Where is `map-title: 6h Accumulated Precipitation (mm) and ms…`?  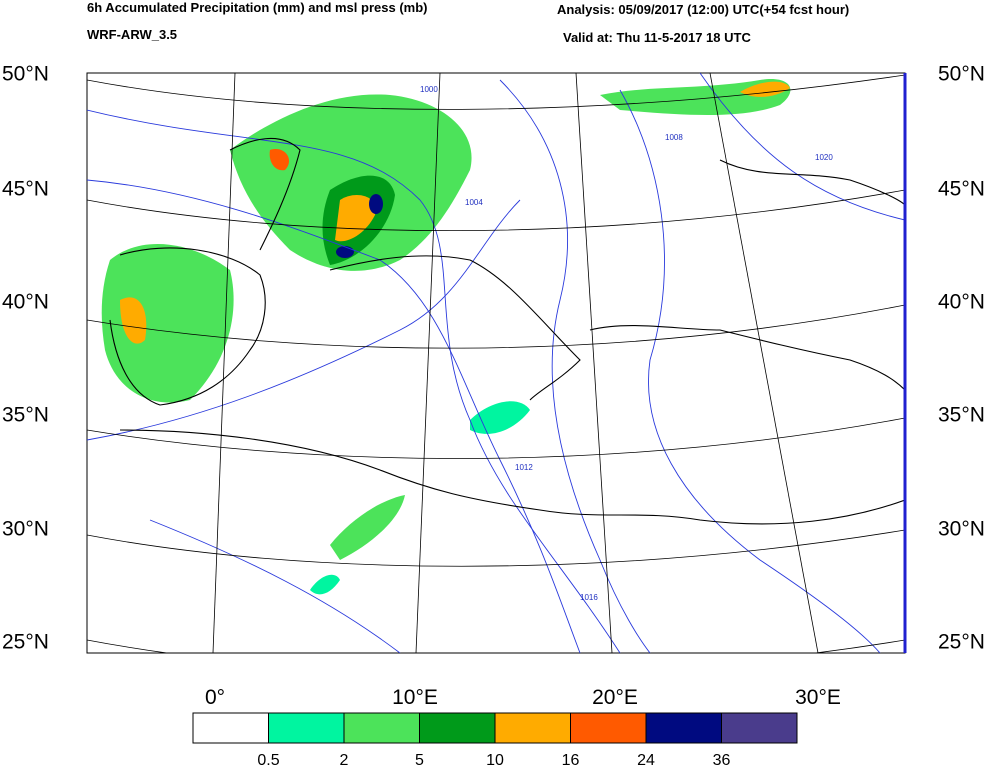 map-title: 6h Accumulated Precipitation (mm) and ms… is located at coordinates (257, 7).